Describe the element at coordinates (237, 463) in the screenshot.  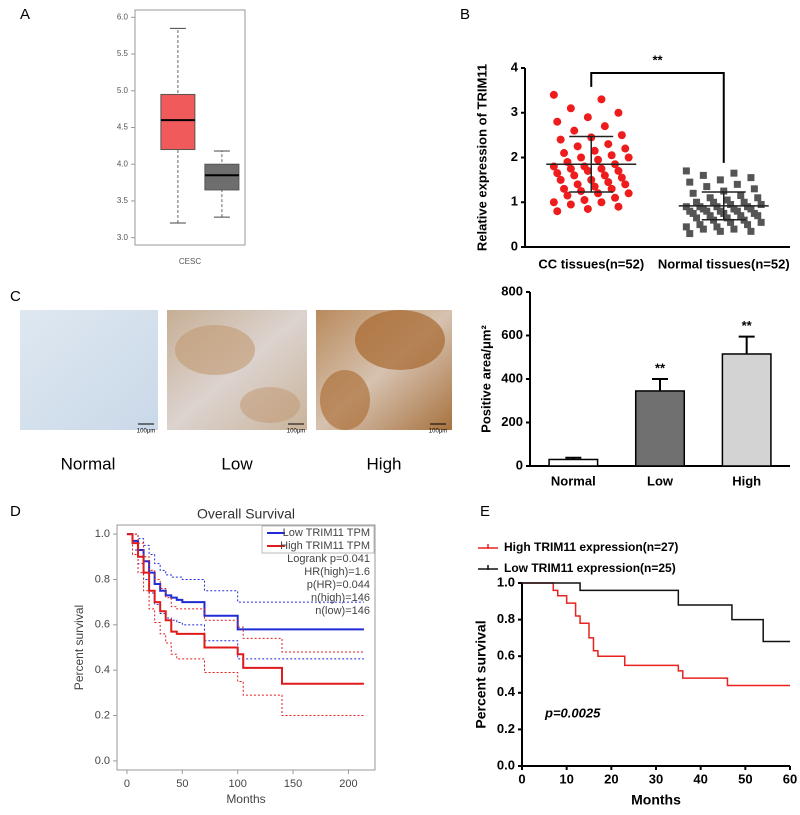
I see `image-label: Low` at that location.